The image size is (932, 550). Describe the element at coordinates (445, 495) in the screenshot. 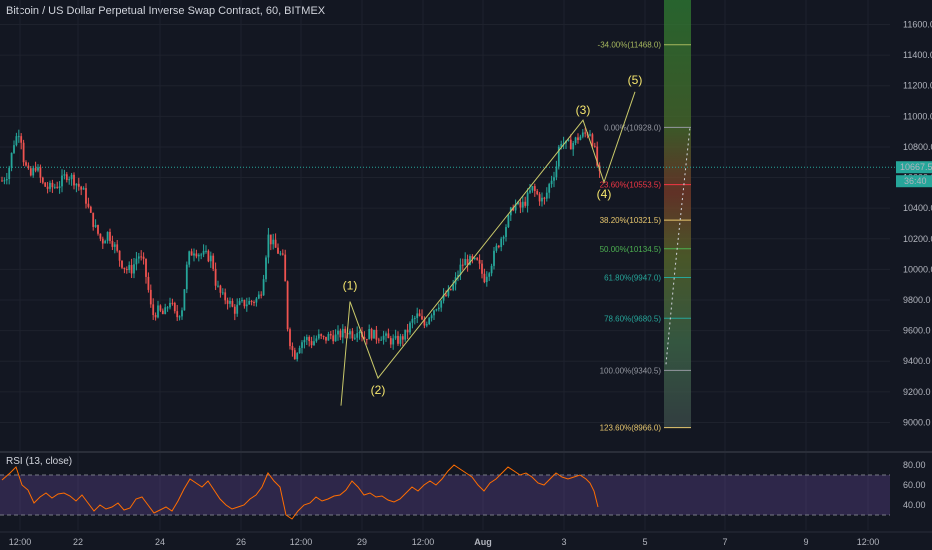

I see `rsi-band` at that location.